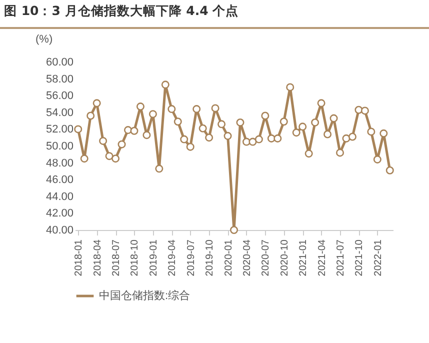 The width and height of the screenshot is (429, 343). Describe the element at coordinates (341, 257) in the screenshot. I see `x-tick-label: 2021-07` at that location.